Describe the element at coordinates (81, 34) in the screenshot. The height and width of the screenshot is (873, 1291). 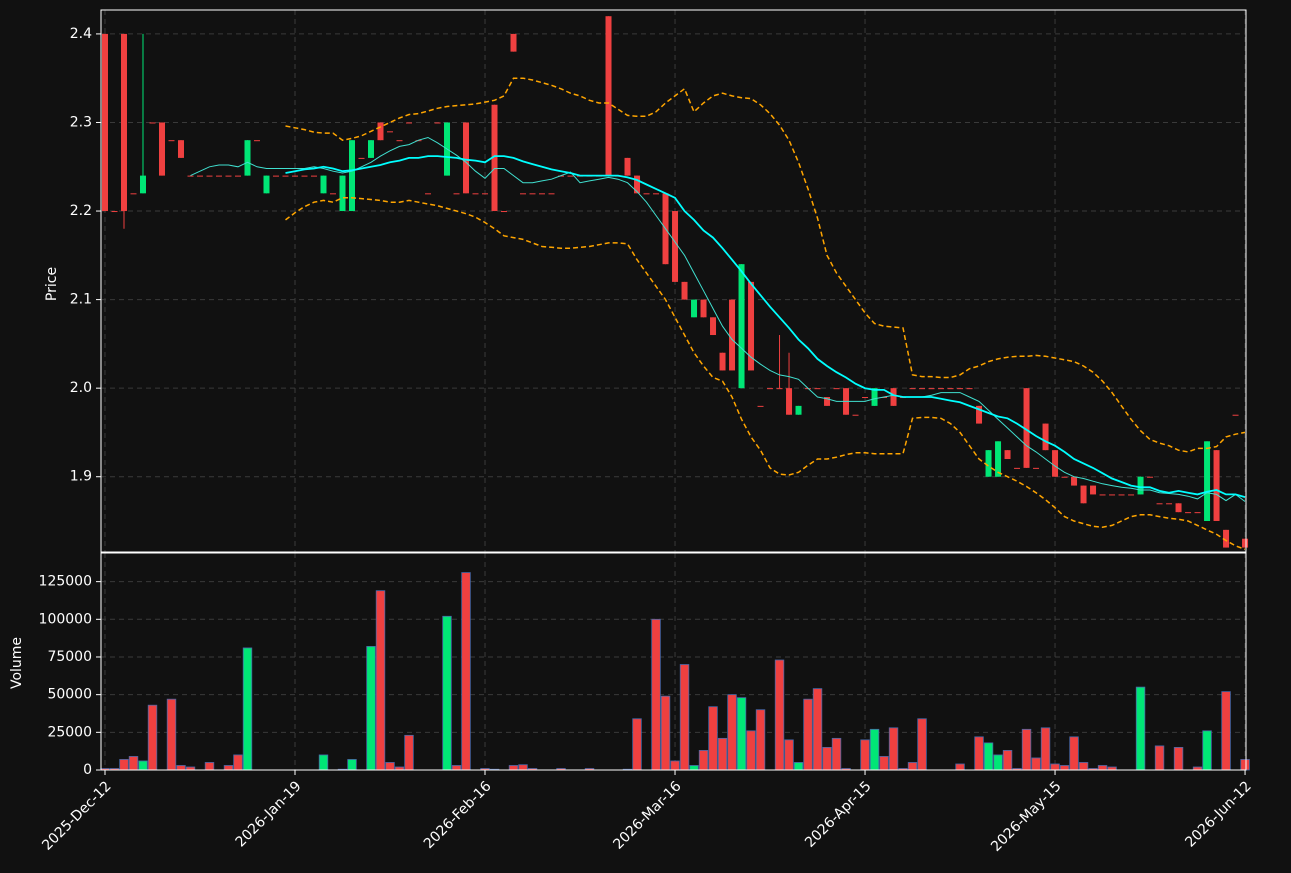
I see `y-tick-label: 2.4` at that location.